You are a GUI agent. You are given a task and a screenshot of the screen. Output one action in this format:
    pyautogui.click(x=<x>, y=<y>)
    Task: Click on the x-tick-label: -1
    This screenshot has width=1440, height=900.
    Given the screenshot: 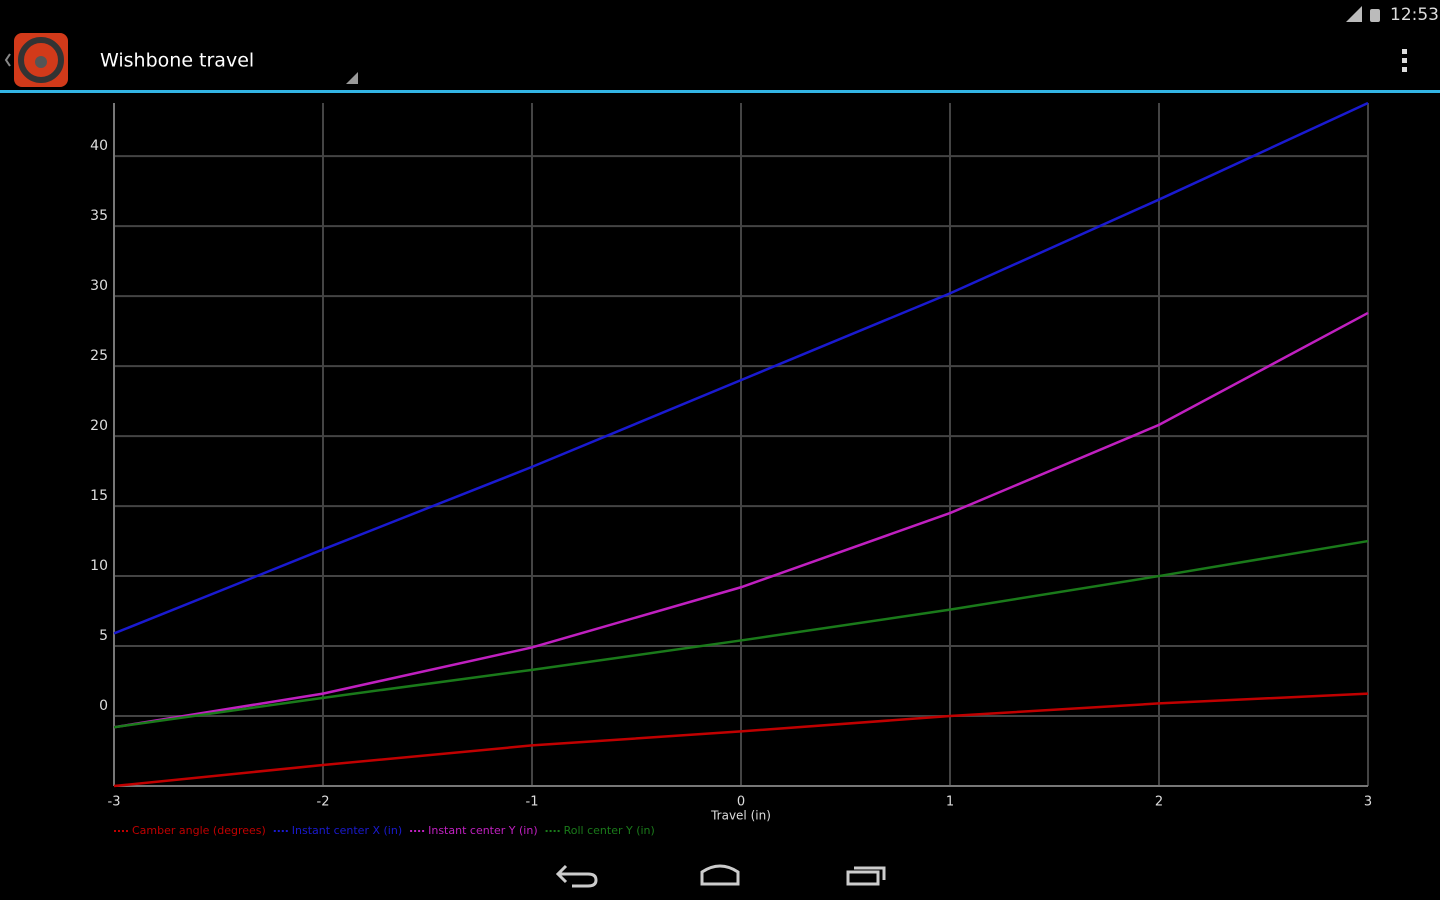 What is the action you would take?
    pyautogui.click(x=532, y=802)
    